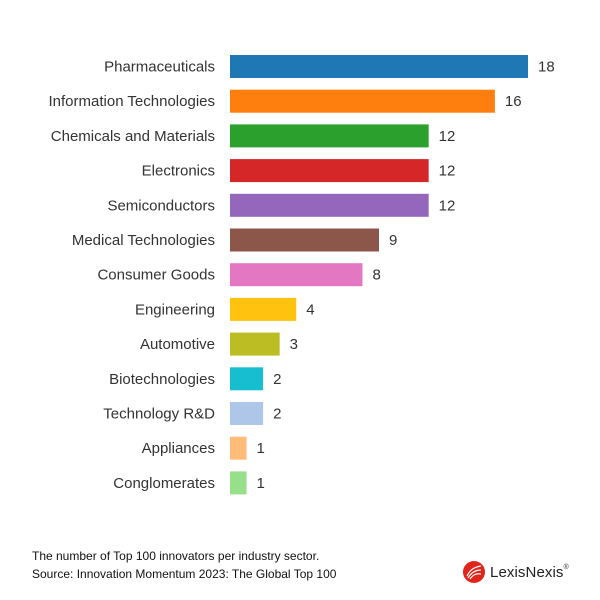  What do you see at coordinates (329, 136) in the screenshot?
I see `bar-chemicals-and-materials` at bounding box center [329, 136].